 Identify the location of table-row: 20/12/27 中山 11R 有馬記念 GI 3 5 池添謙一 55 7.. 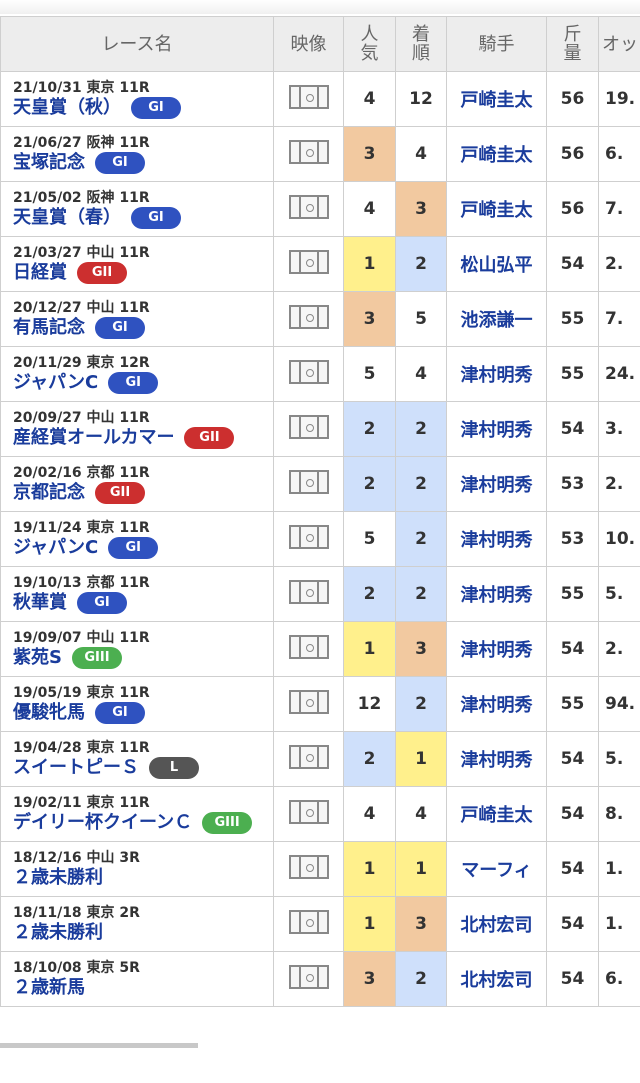
(320, 319).